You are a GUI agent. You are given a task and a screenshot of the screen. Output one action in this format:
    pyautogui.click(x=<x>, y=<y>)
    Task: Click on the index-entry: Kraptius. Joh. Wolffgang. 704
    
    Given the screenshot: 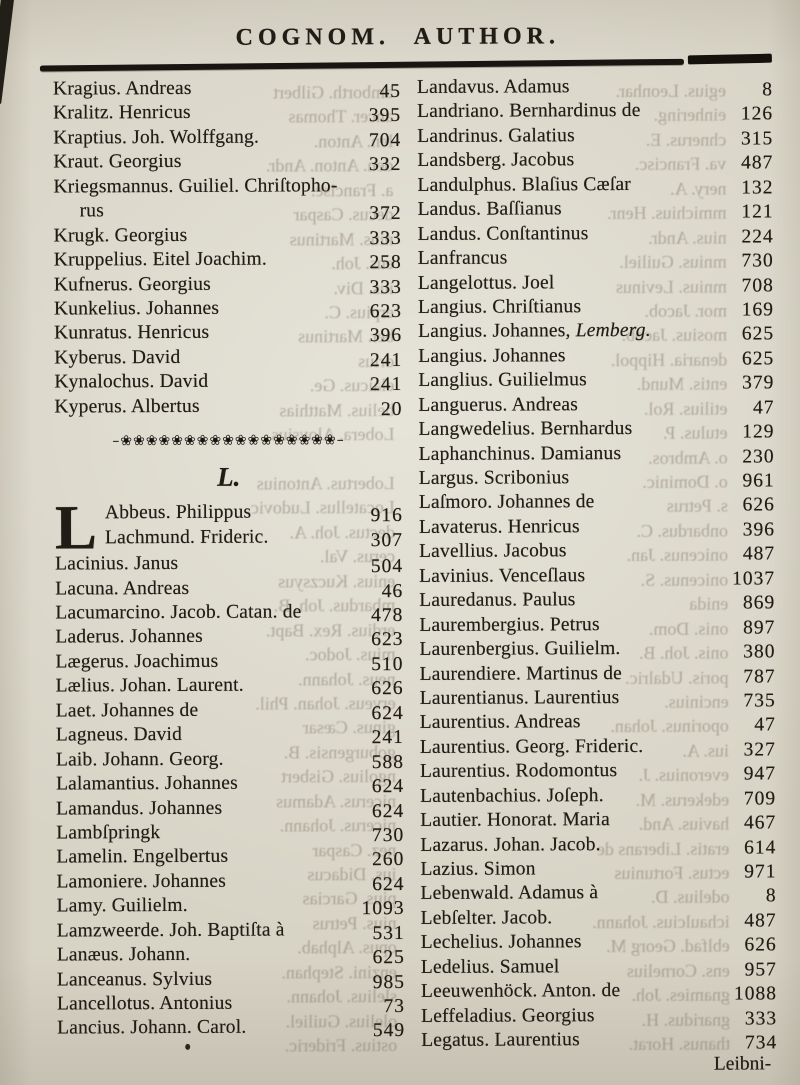 What is the action you would take?
    pyautogui.click(x=227, y=138)
    